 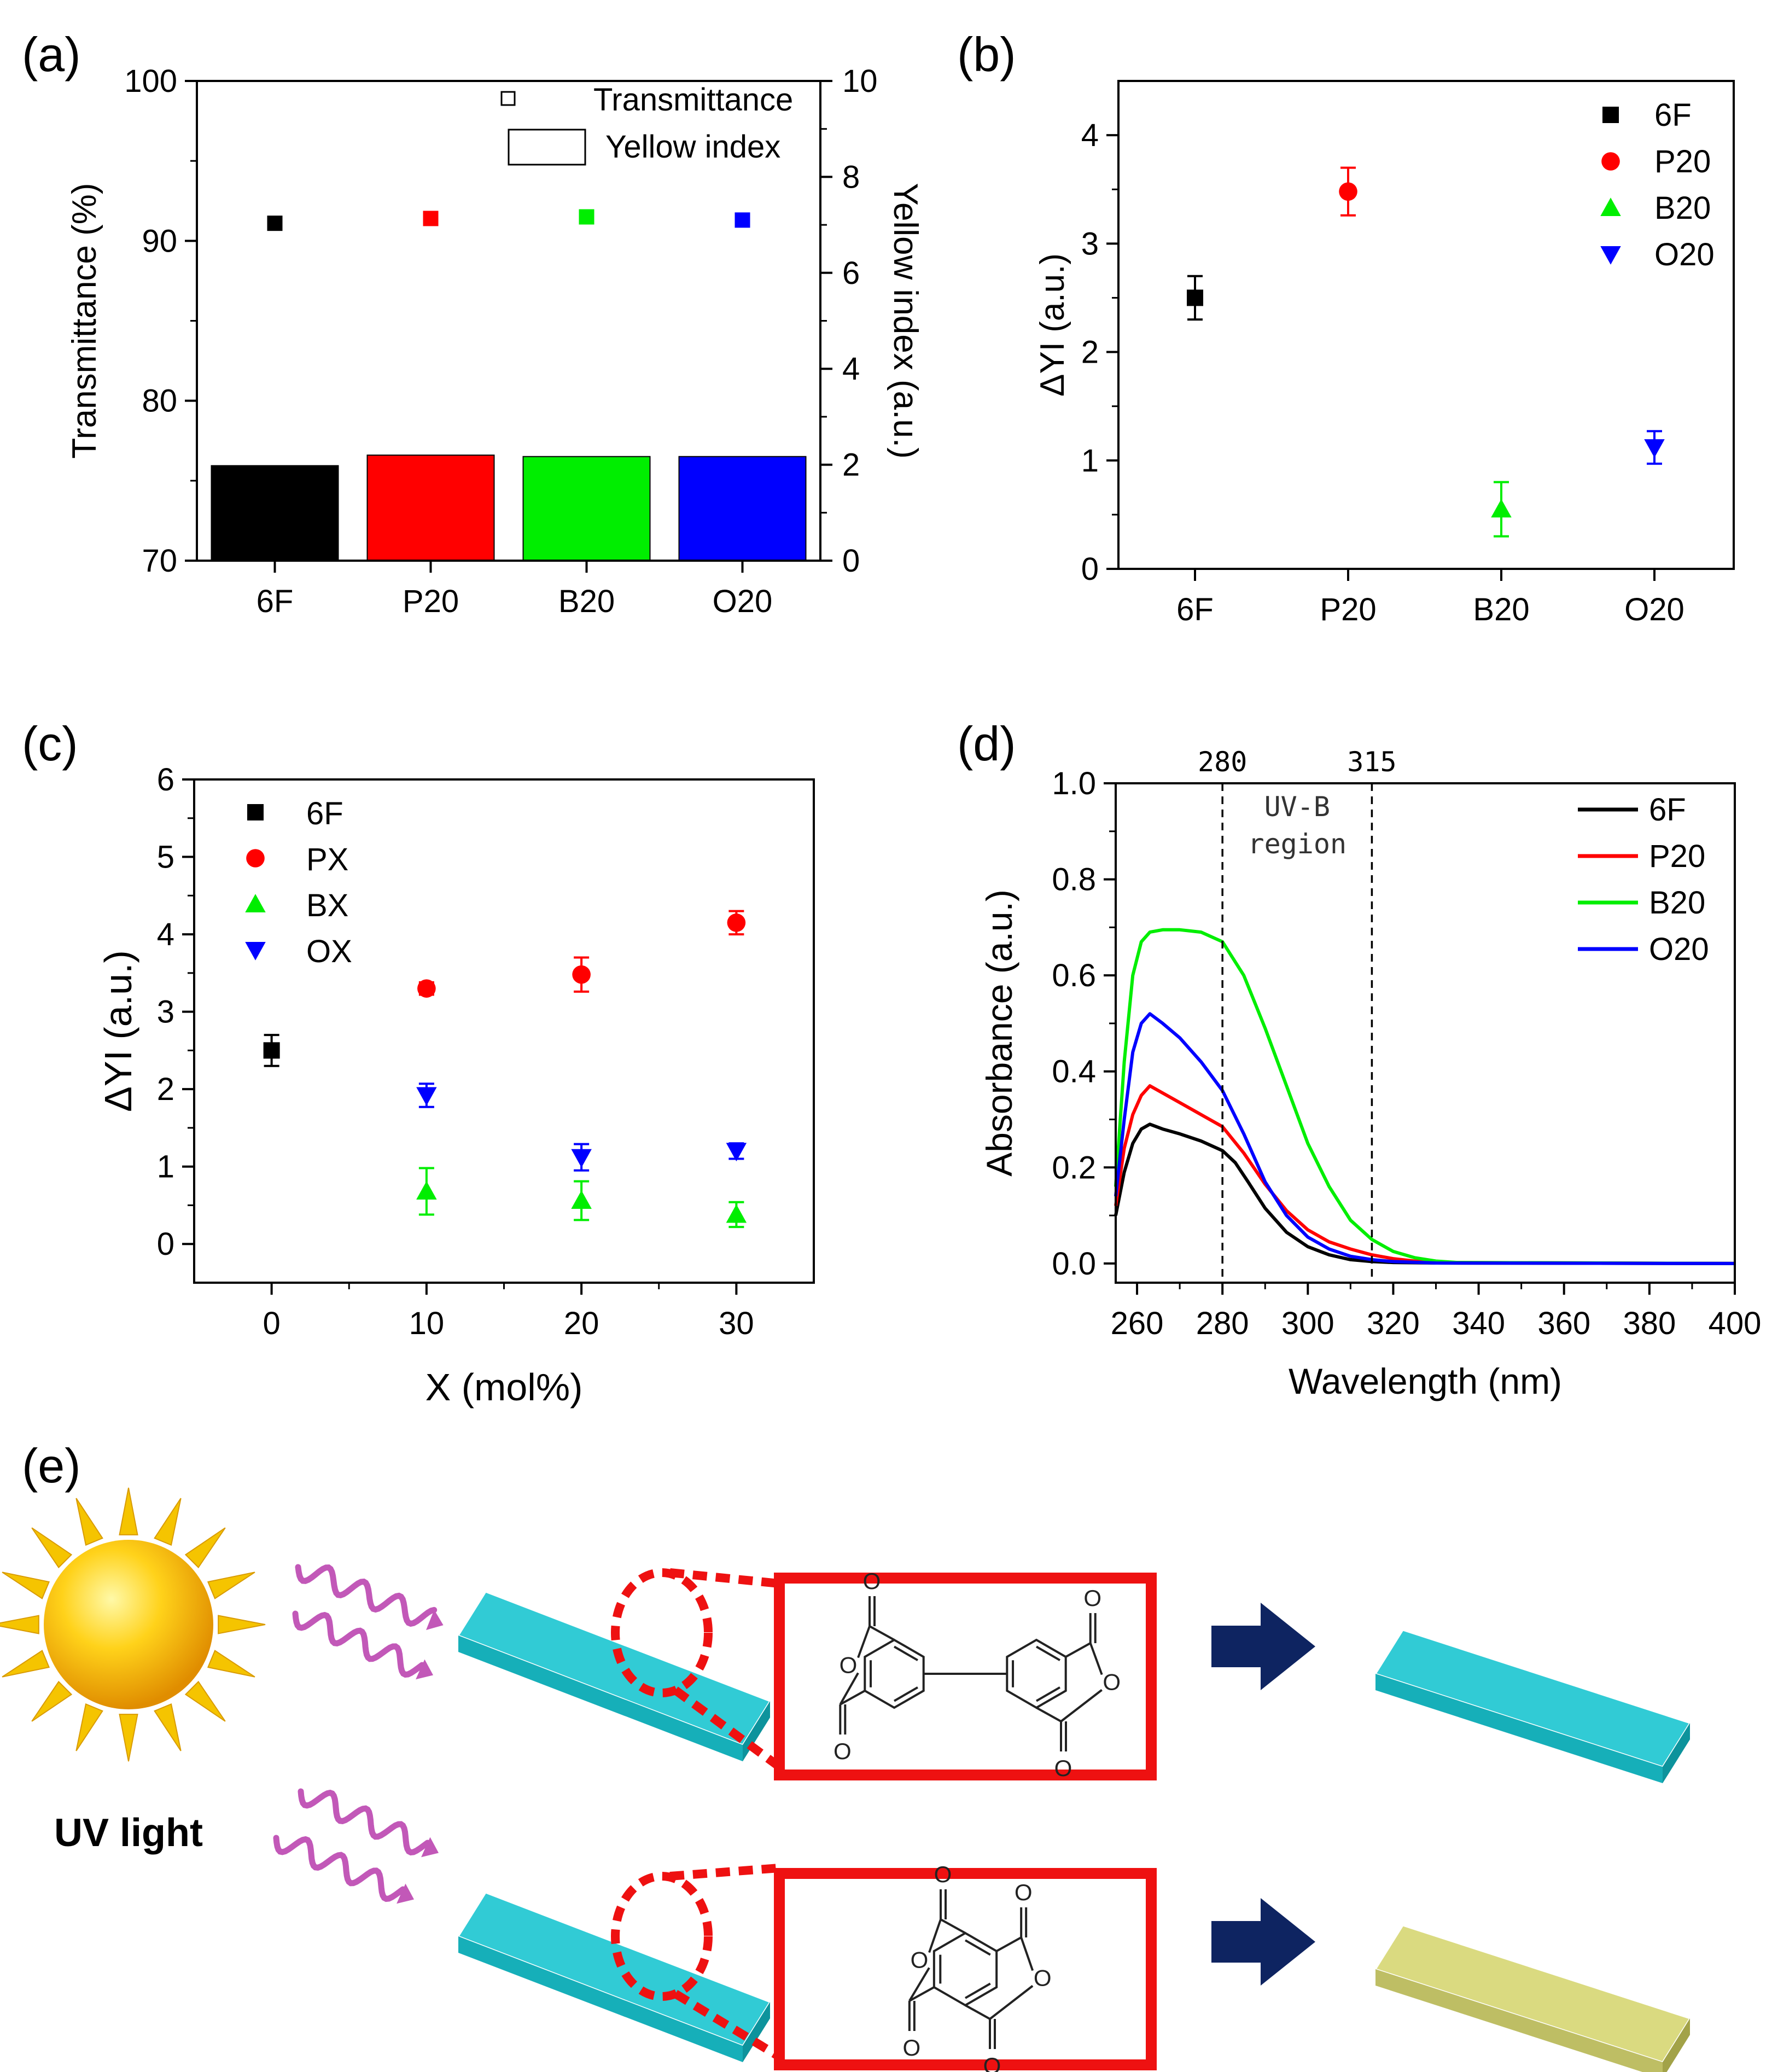 What do you see at coordinates (1650, 1323) in the screenshot?
I see `x-tick-label: 380` at bounding box center [1650, 1323].